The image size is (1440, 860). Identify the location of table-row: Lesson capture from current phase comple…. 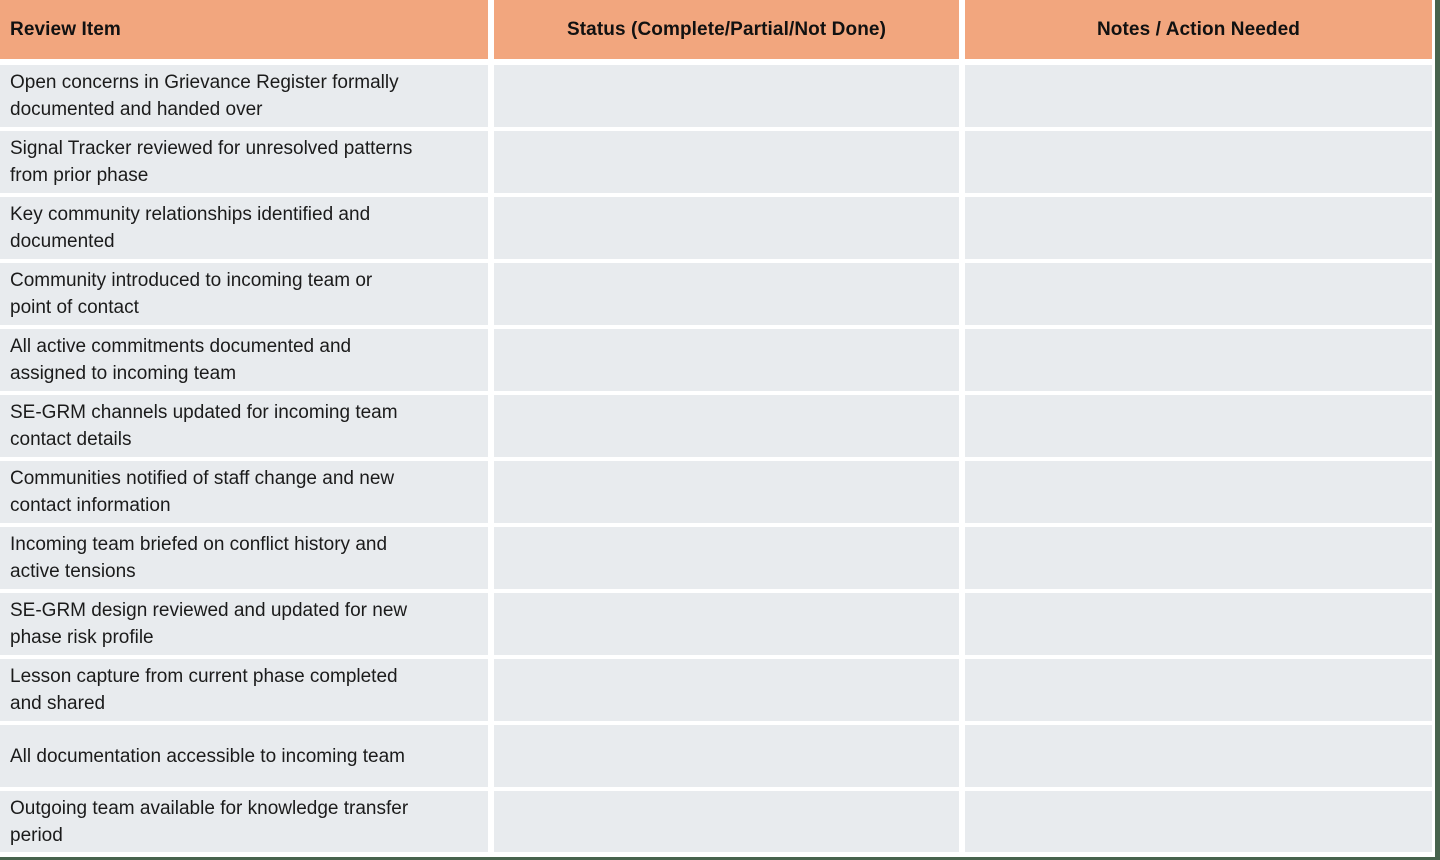
(717, 692).